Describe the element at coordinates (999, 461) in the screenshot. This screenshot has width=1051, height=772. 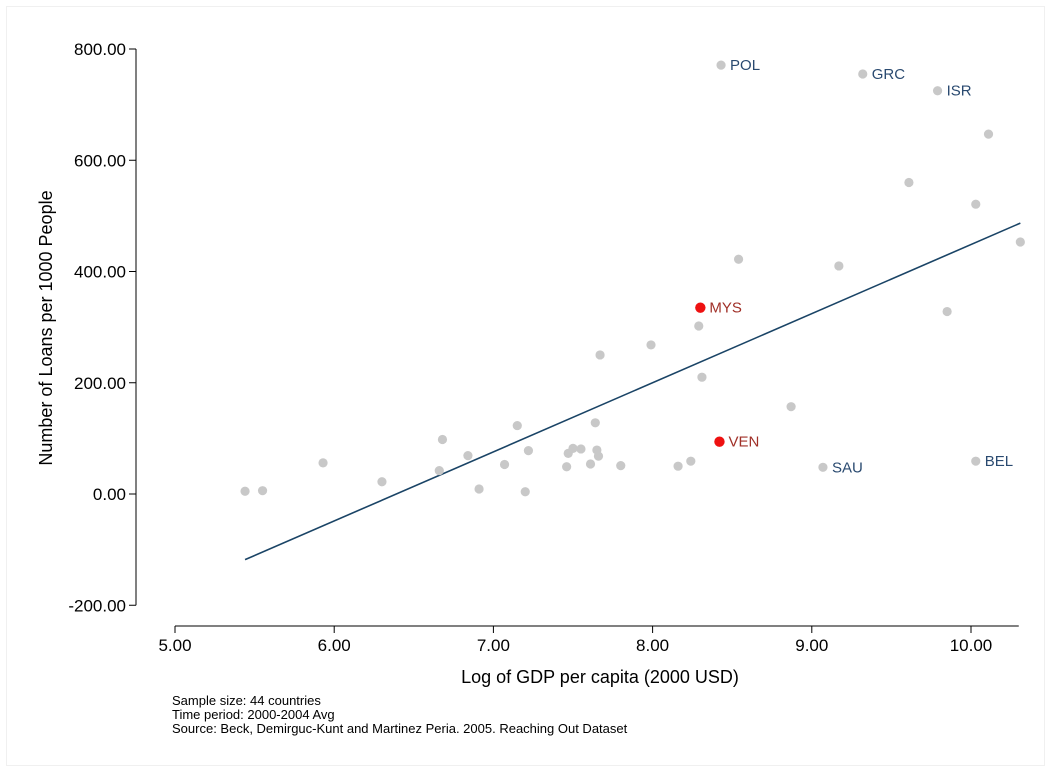
I see `point-label-bel: BEL` at that location.